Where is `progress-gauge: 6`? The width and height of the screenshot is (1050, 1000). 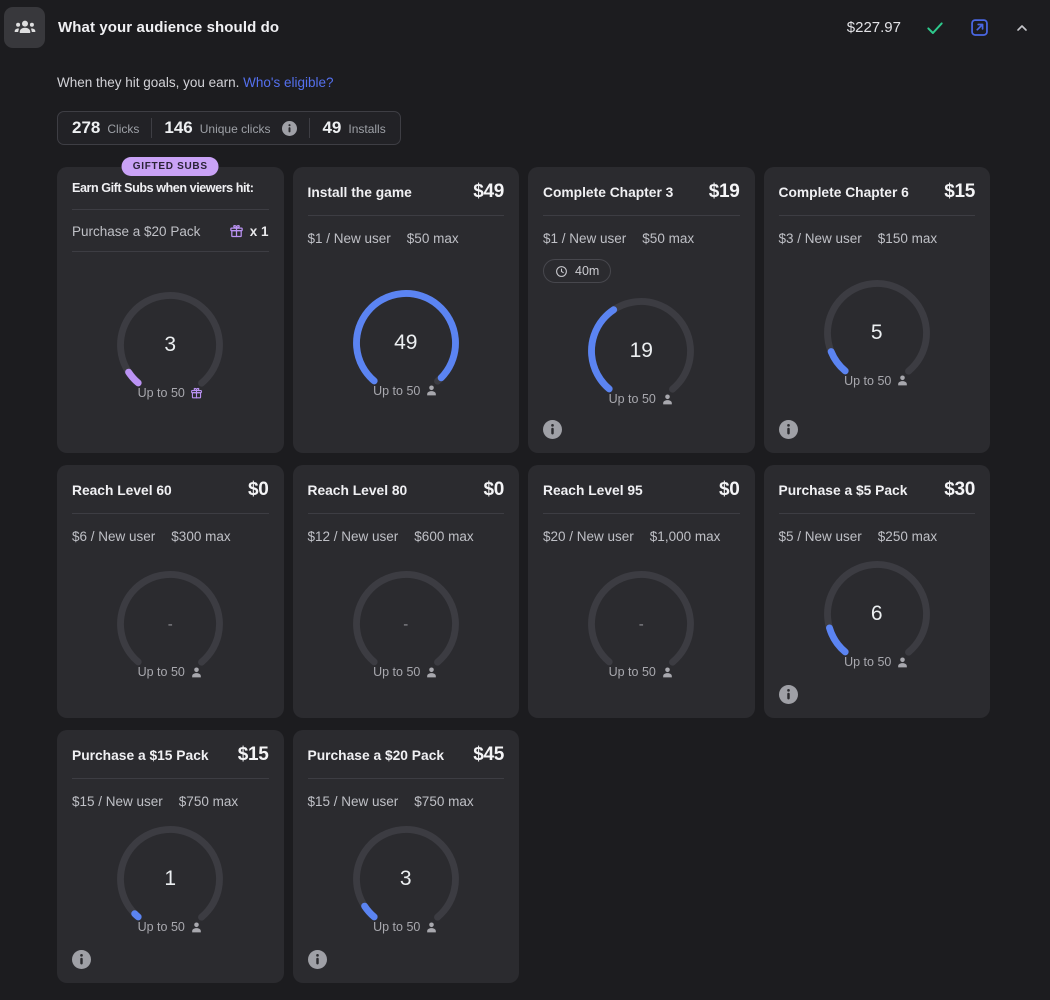 progress-gauge: 6 is located at coordinates (877, 614).